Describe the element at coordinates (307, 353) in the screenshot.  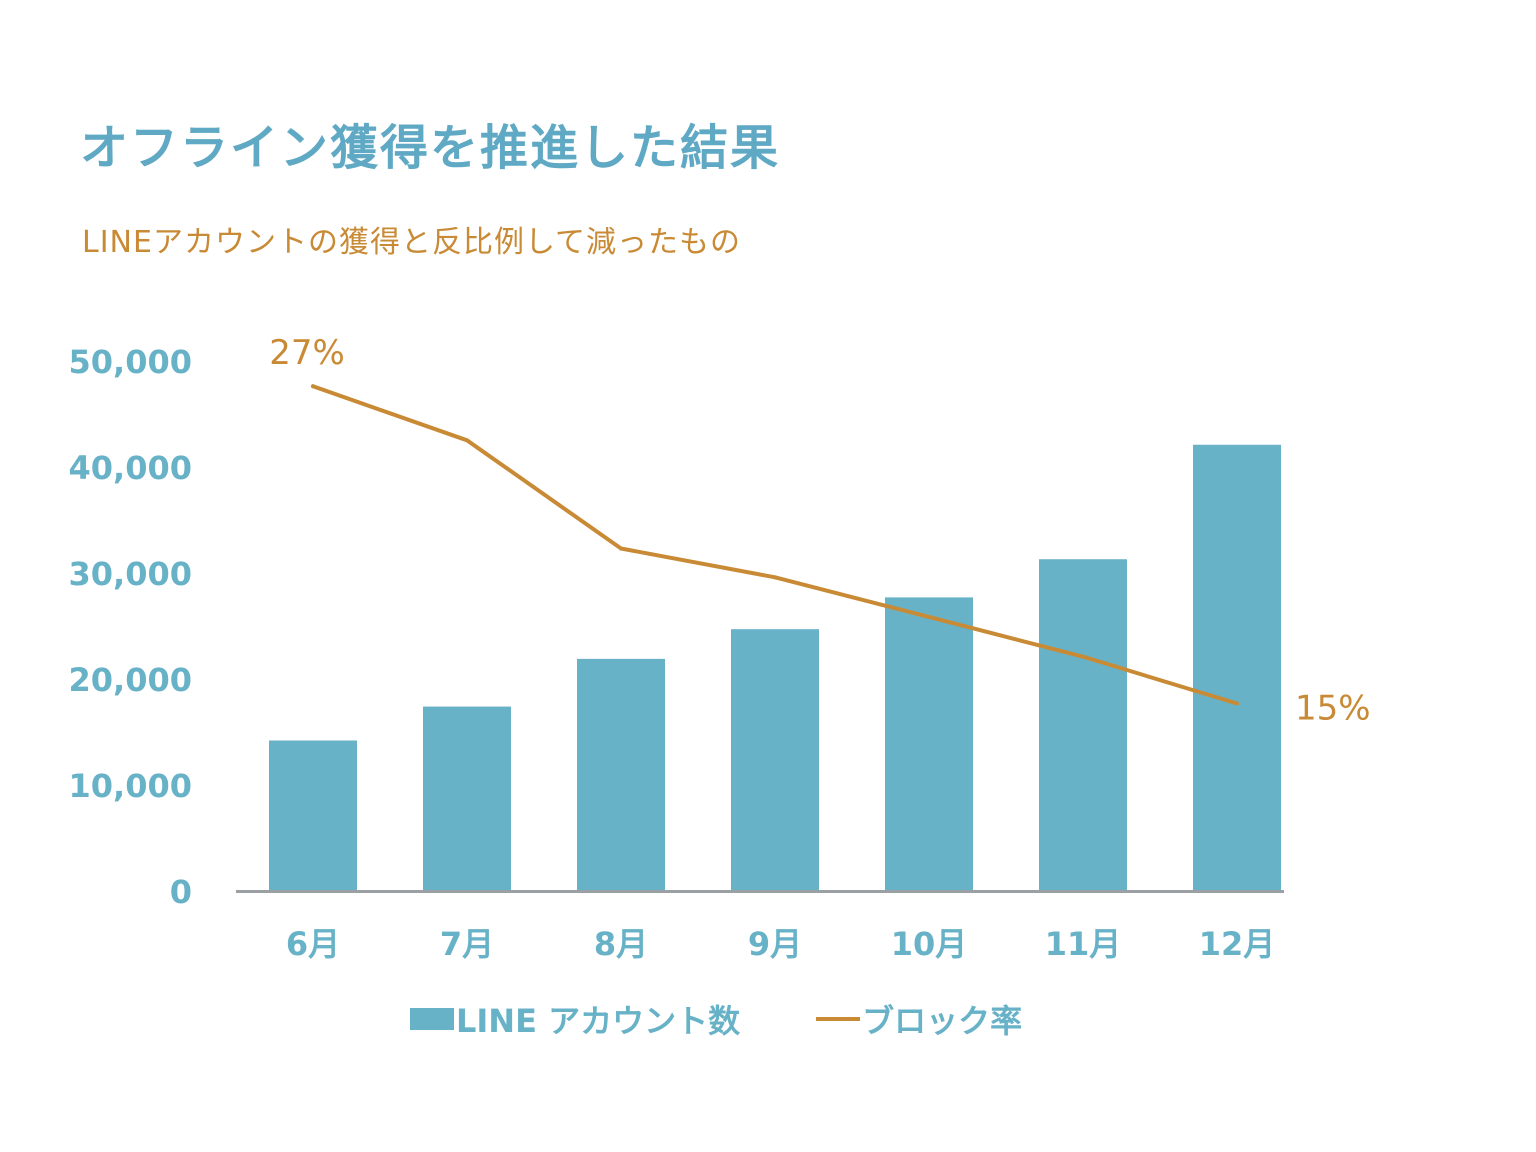
I see `data-label-block-rate: 27%` at that location.